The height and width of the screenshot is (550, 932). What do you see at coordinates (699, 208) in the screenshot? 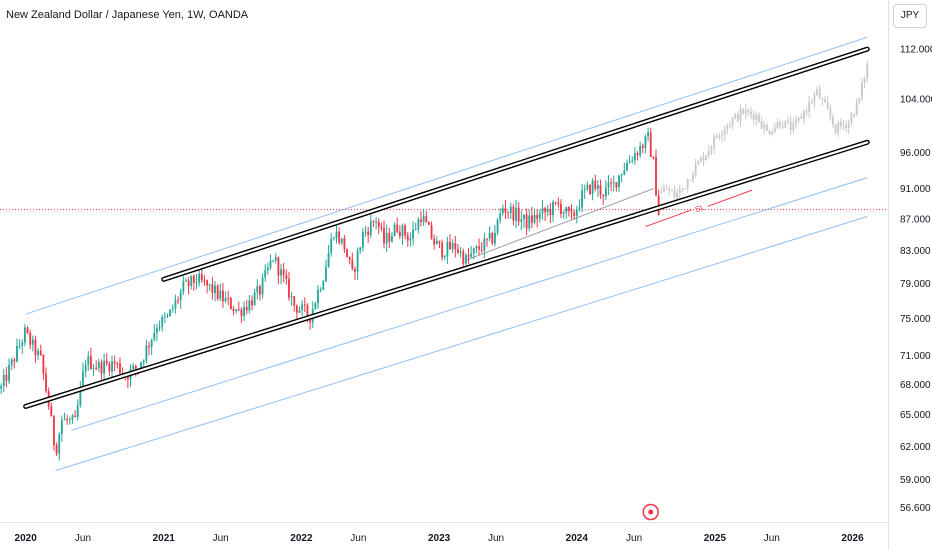
I see `stop-loss-marker: SL` at bounding box center [699, 208].